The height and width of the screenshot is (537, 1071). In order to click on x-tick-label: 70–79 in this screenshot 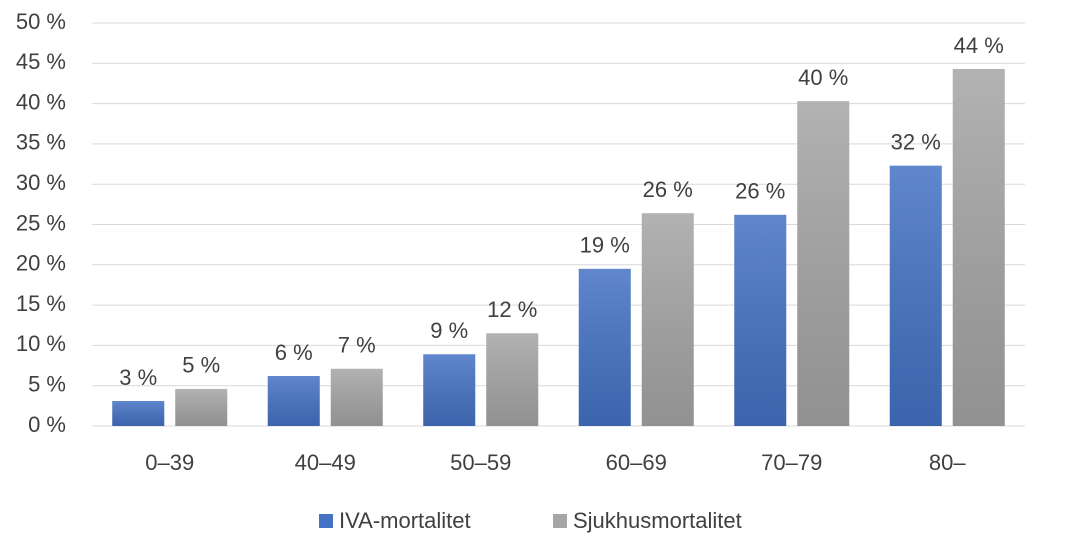, I will do `click(791, 462)`.